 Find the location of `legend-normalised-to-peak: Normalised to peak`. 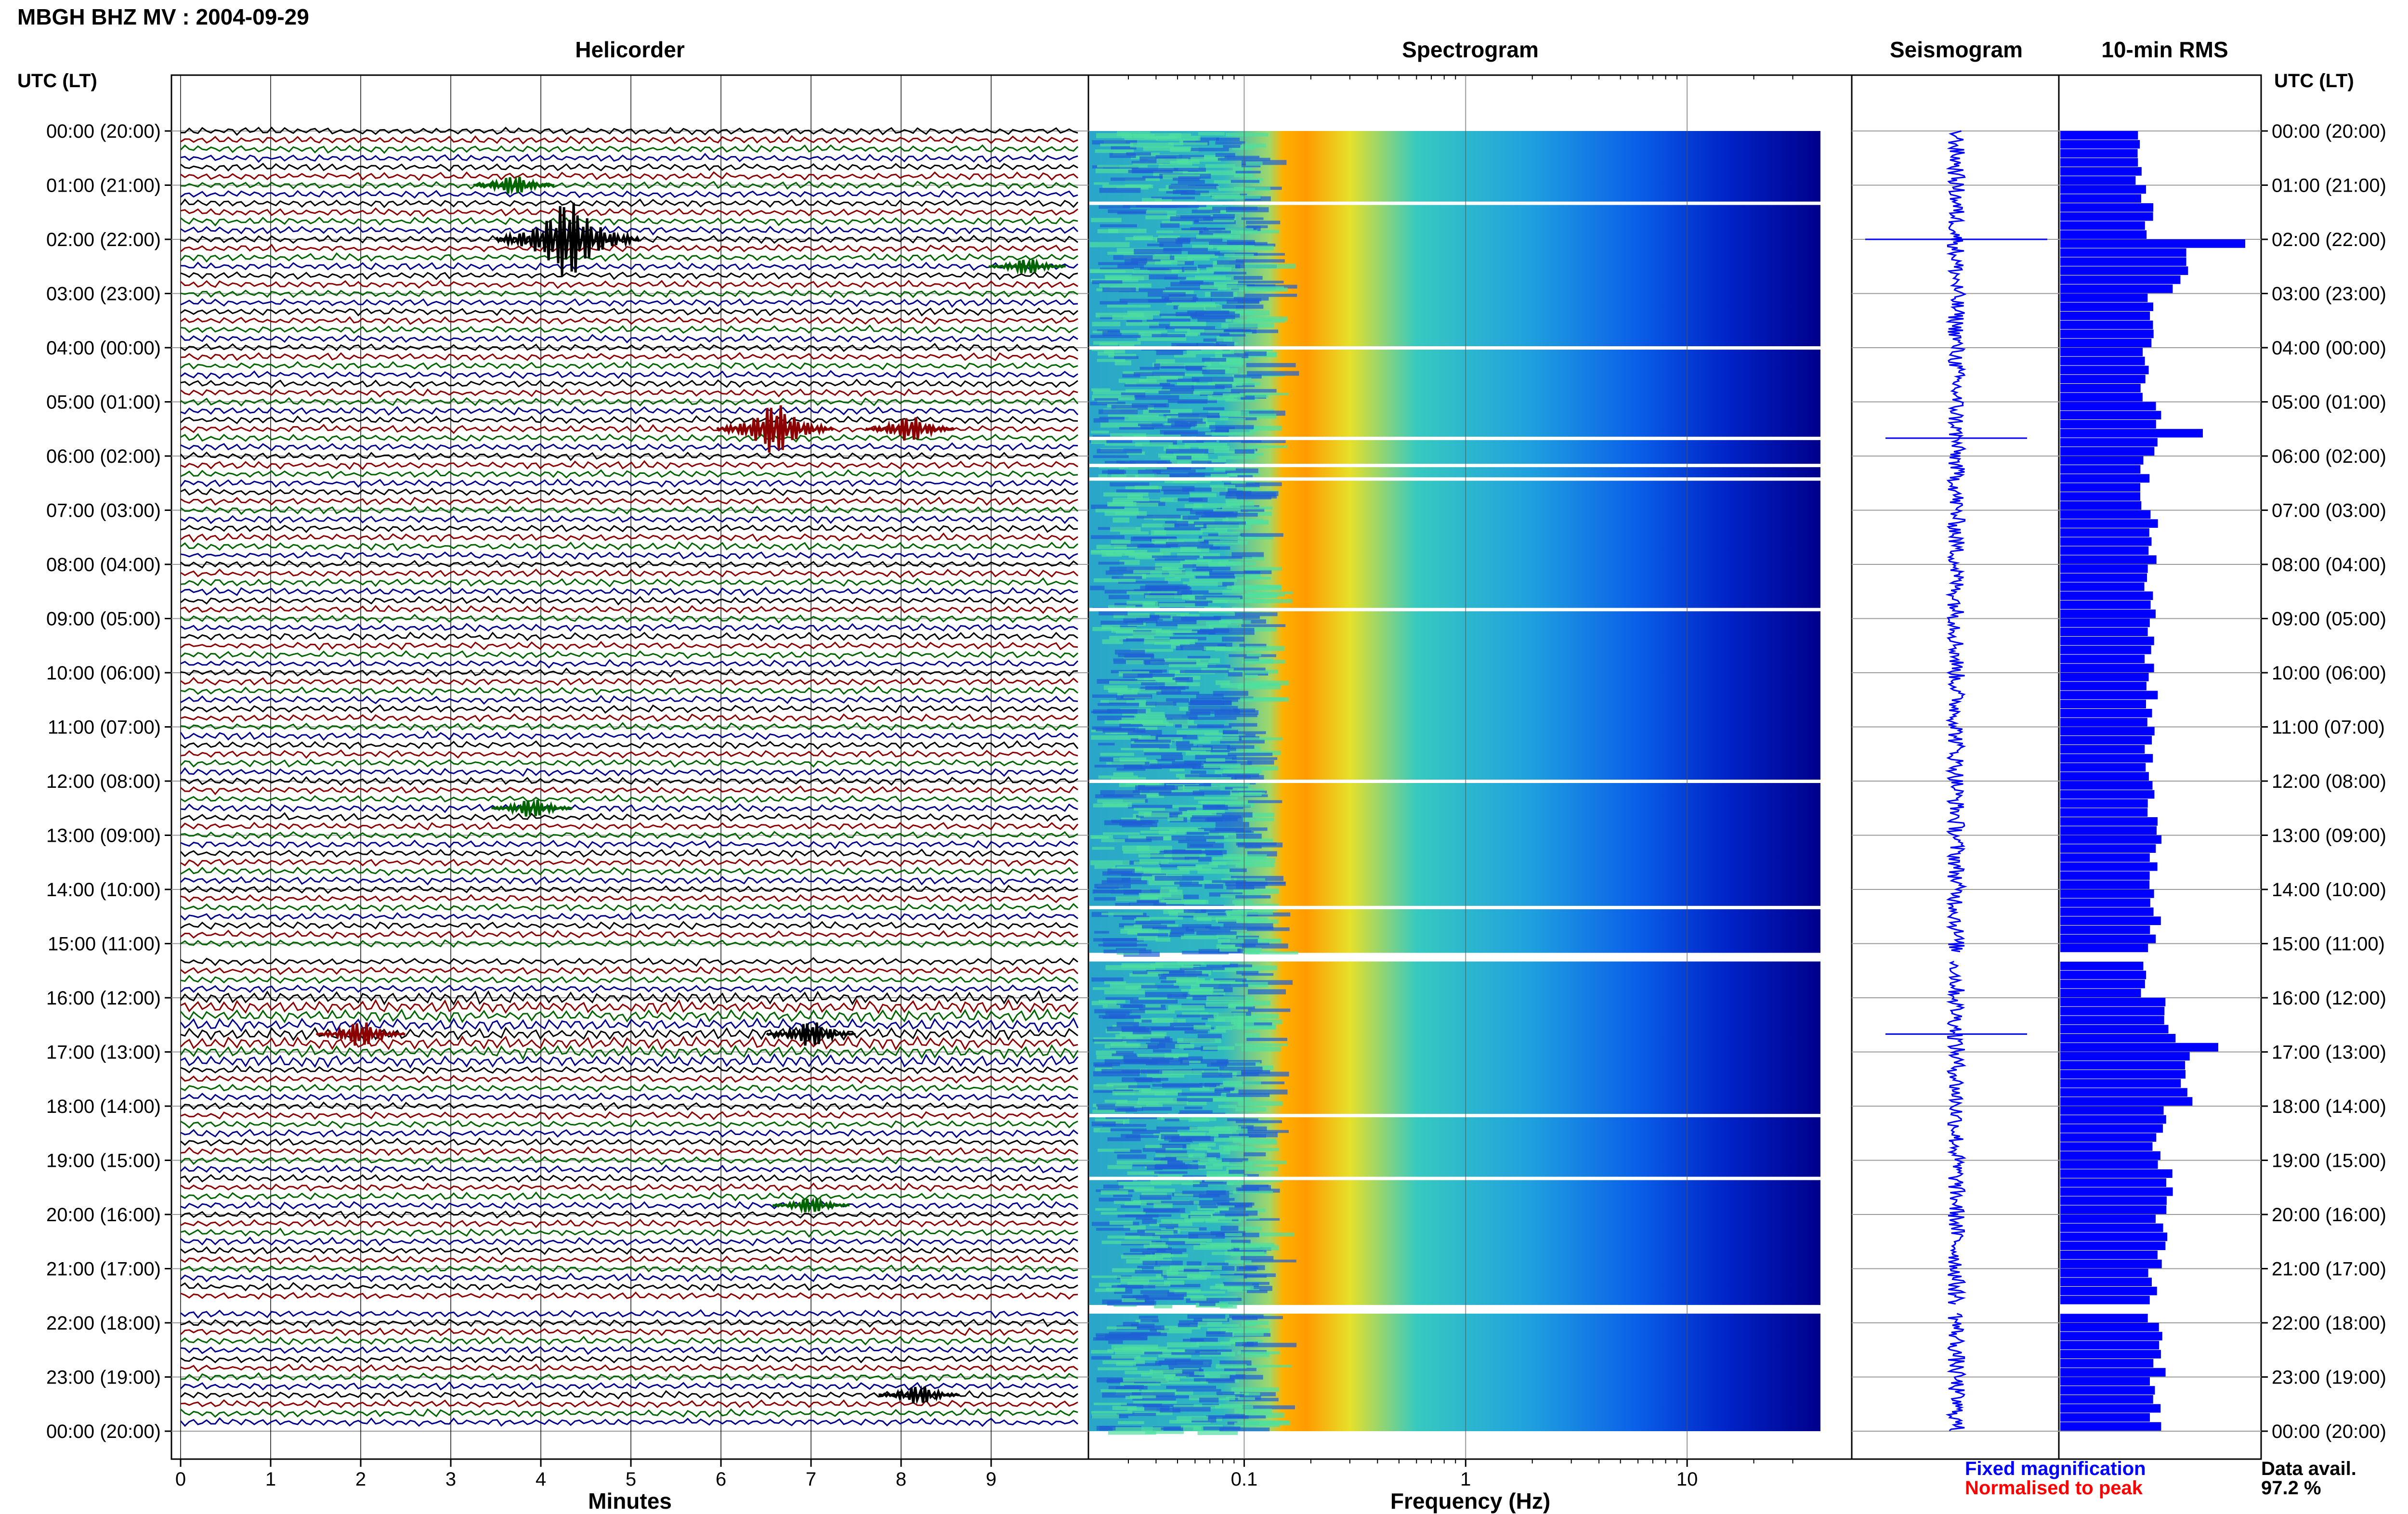

legend-normalised-to-peak: Normalised to peak is located at coordinates (2054, 1488).